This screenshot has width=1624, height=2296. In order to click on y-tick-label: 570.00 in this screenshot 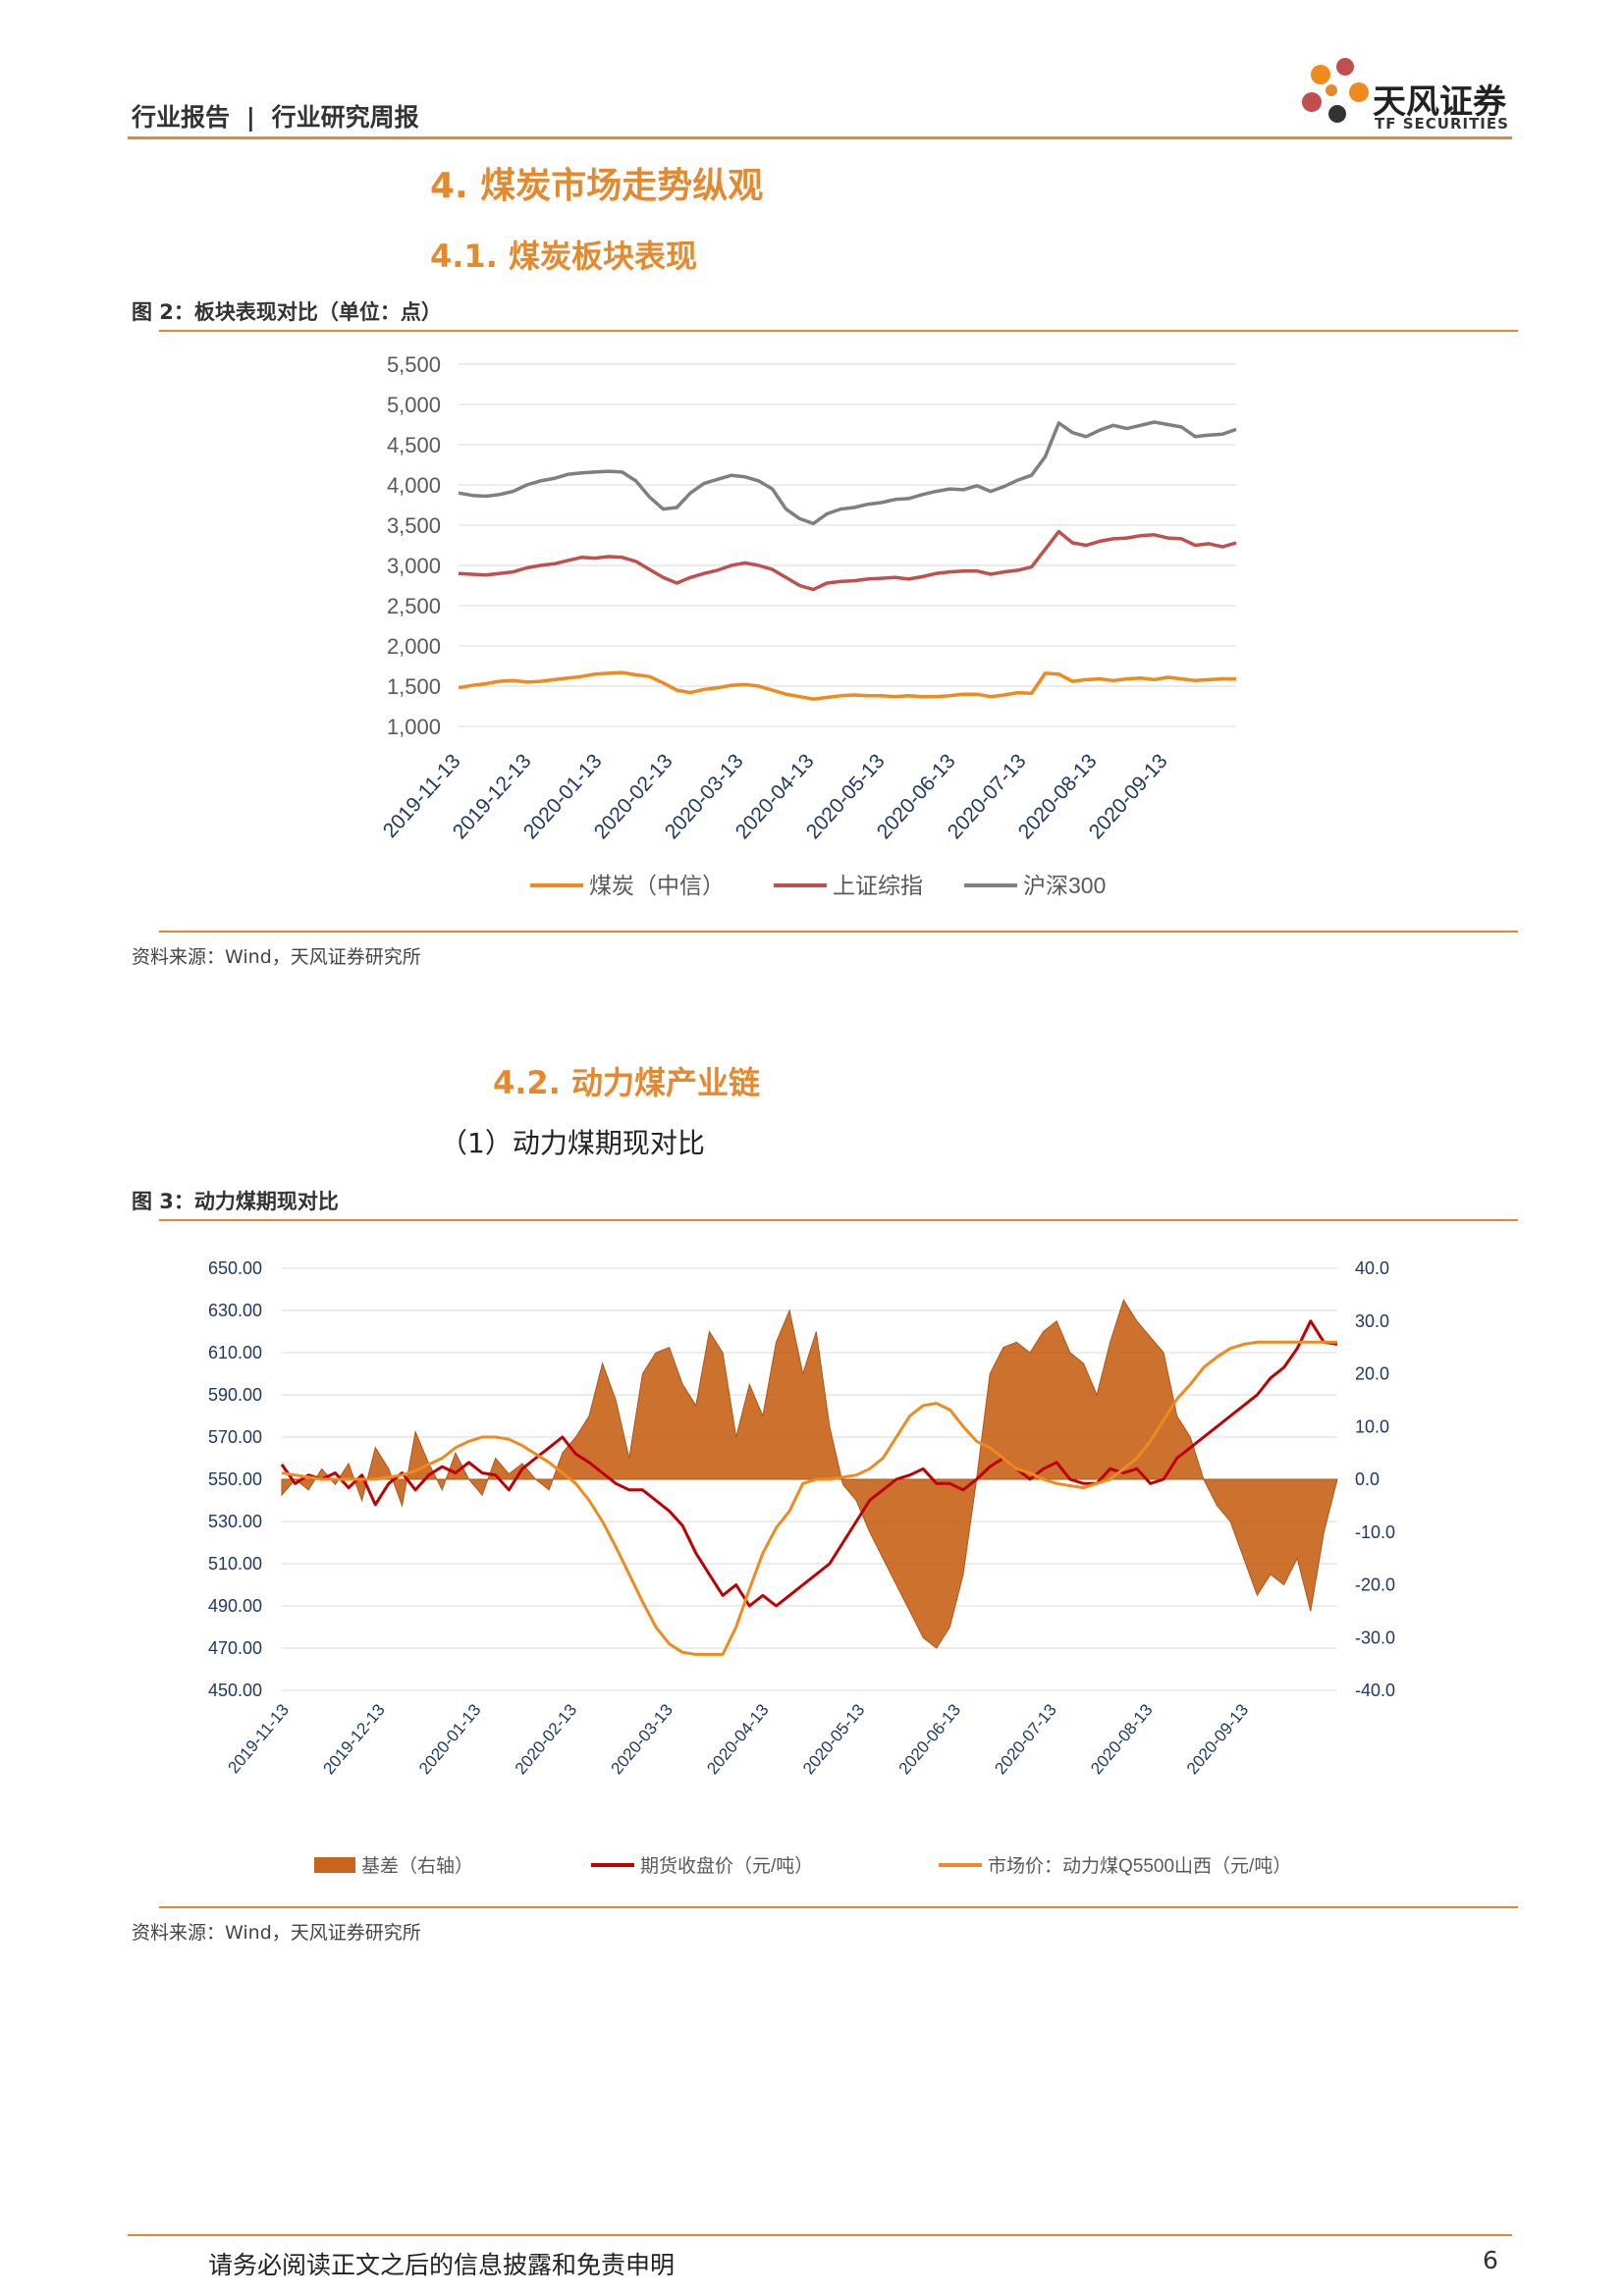, I will do `click(235, 1437)`.